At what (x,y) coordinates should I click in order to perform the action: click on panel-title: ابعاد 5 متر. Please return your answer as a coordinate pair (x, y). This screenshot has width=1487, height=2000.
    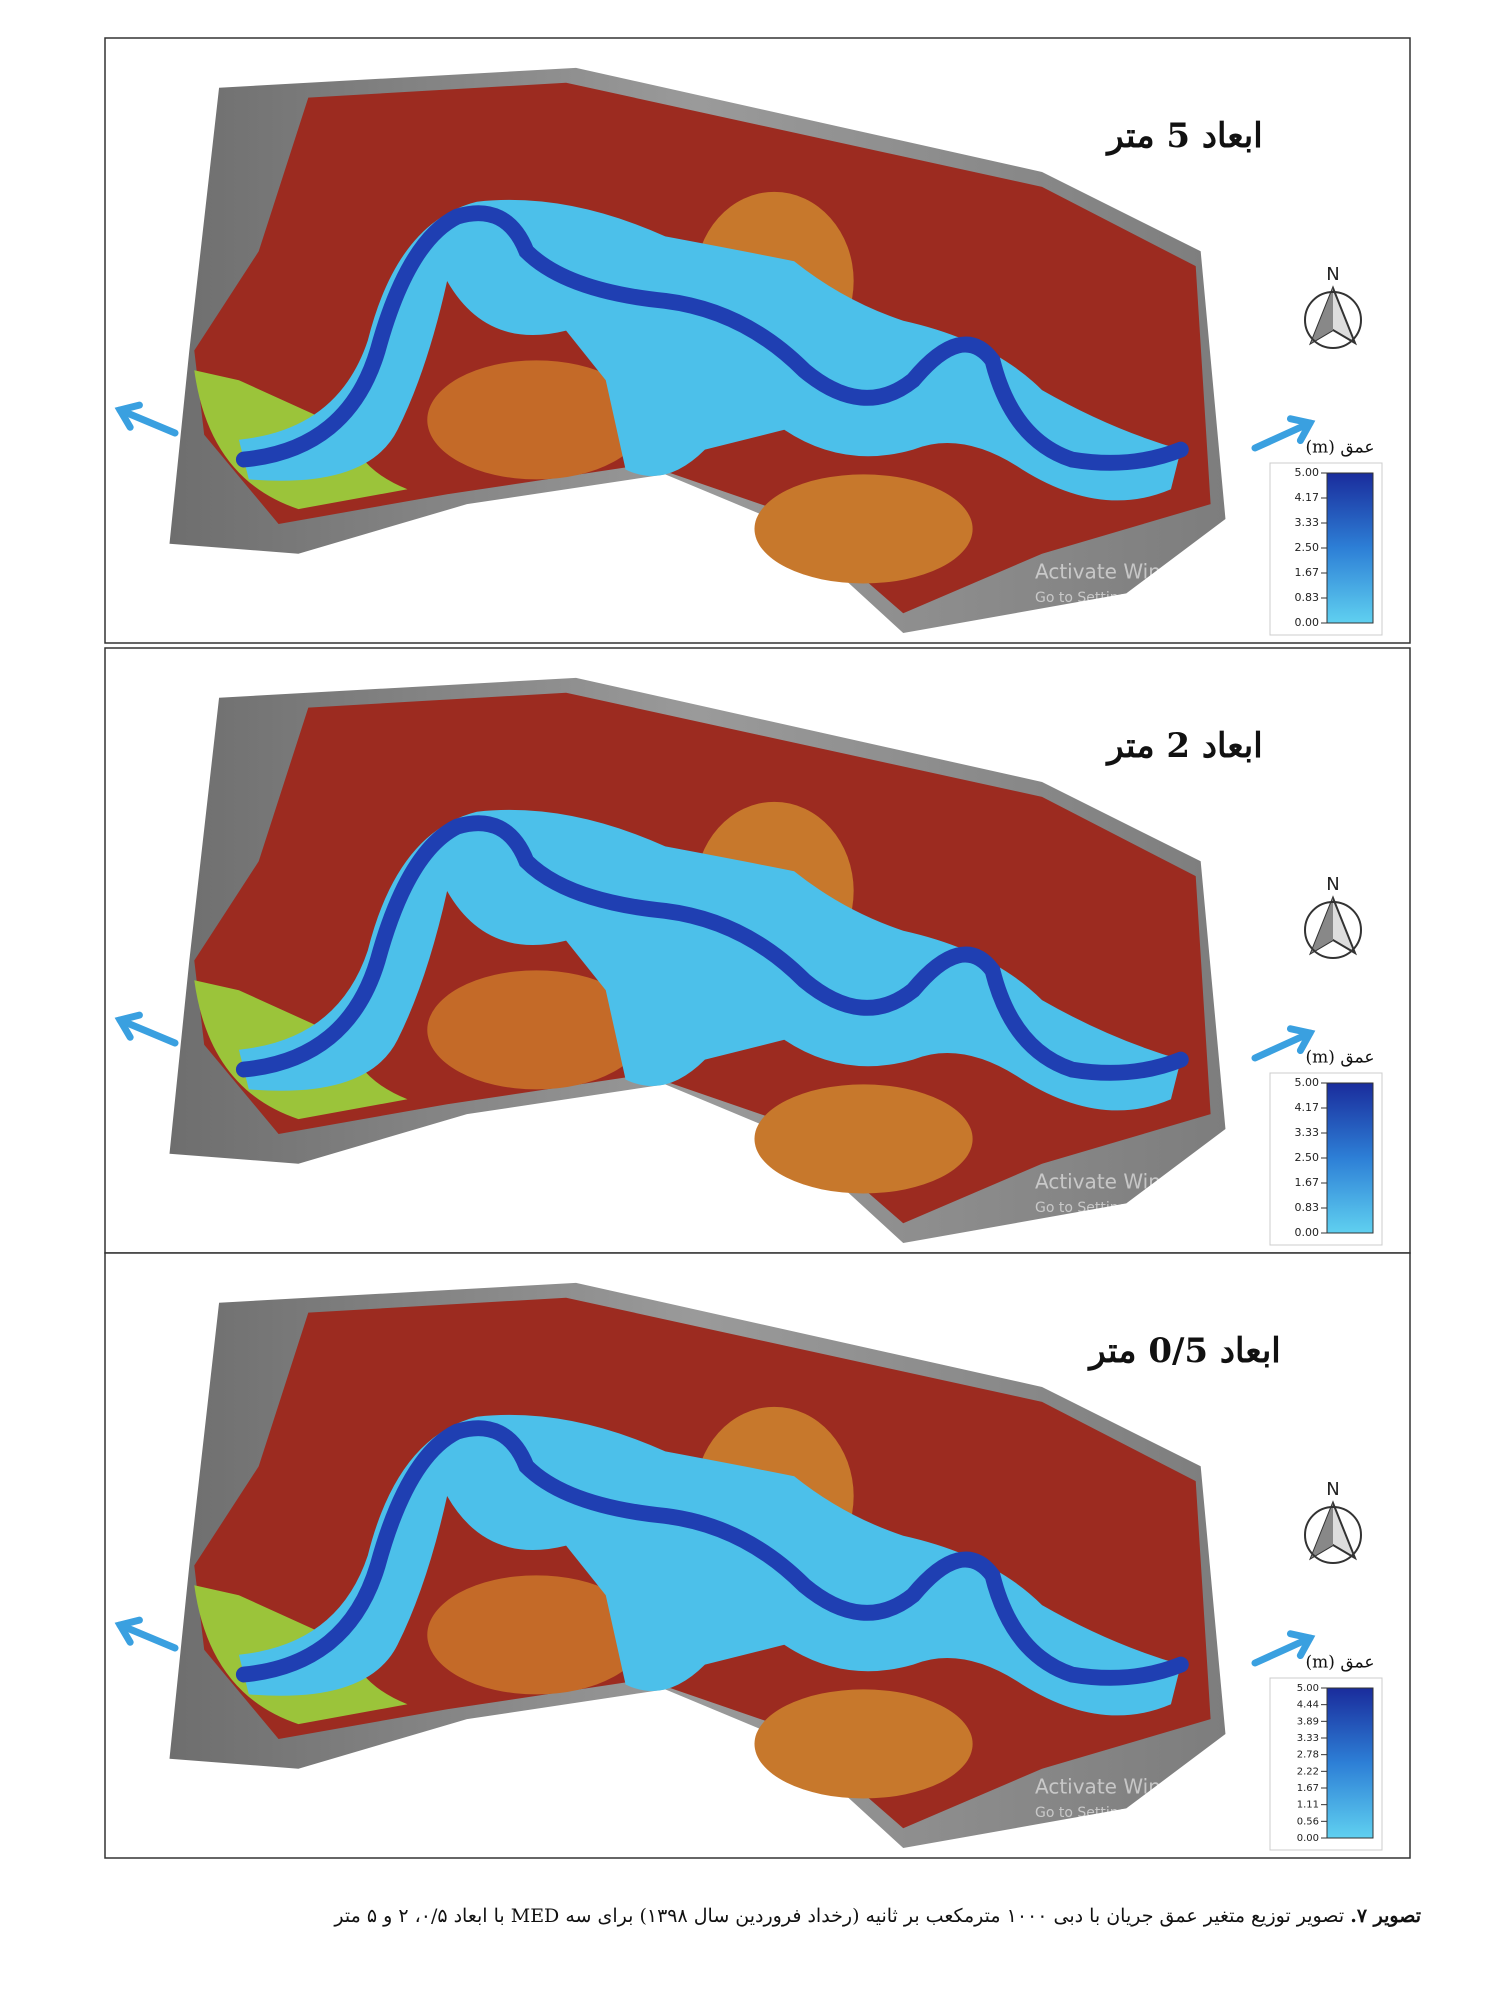
    Looking at the image, I should click on (1183, 136).